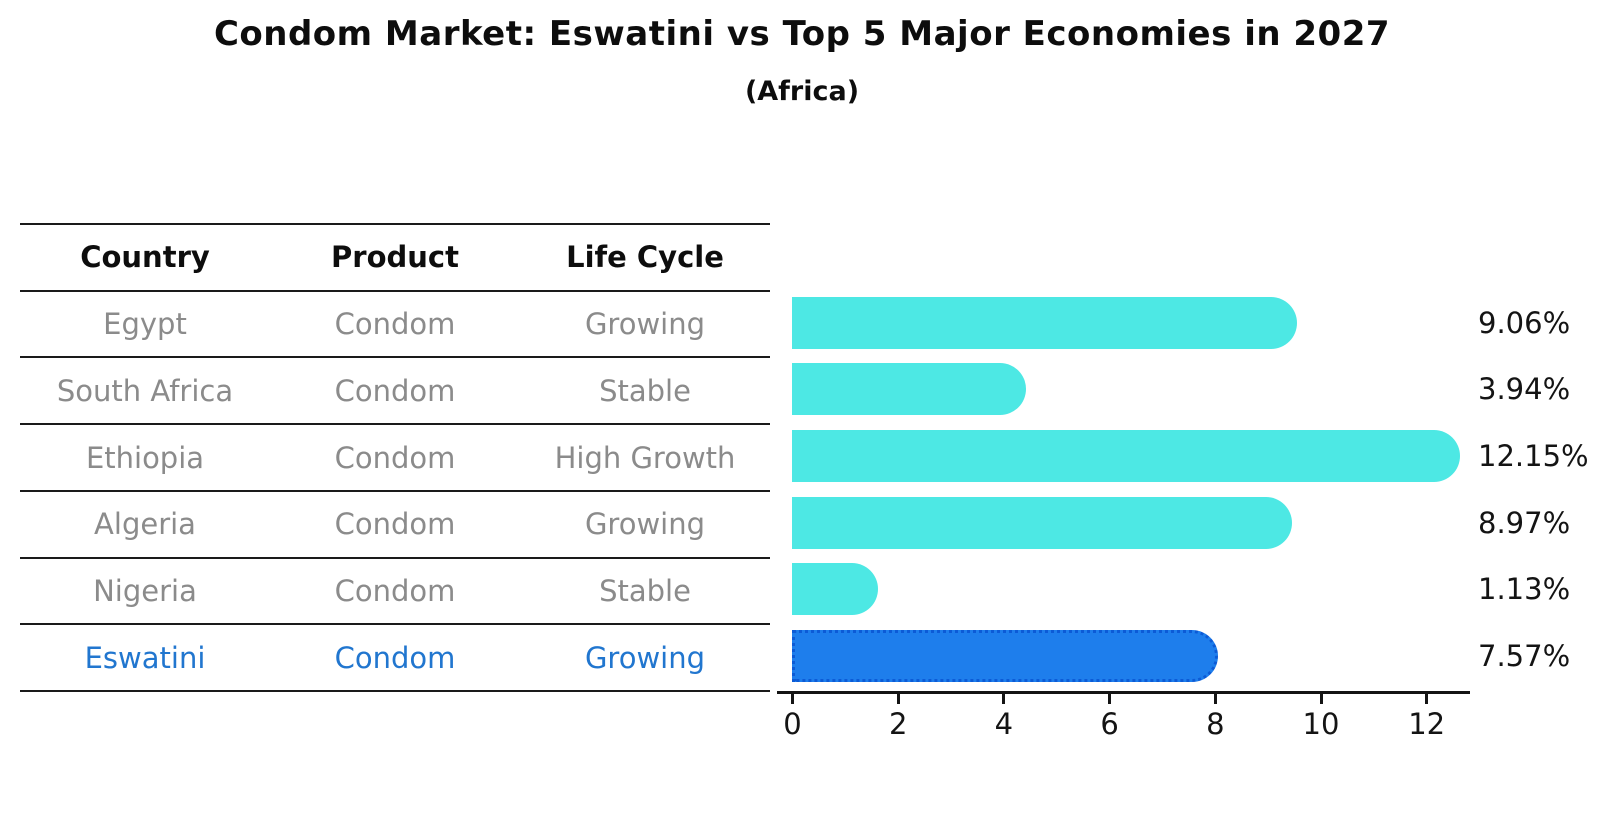 The image size is (1604, 823). What do you see at coordinates (1005, 655) in the screenshot?
I see `bar-eswatini` at bounding box center [1005, 655].